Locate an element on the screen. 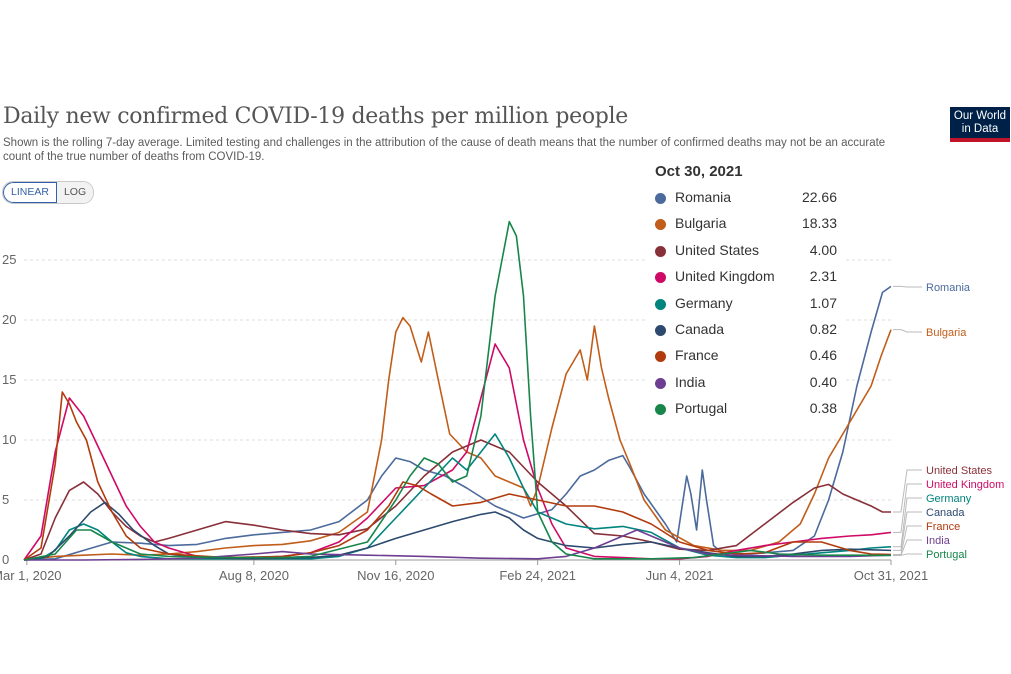  scale-toggle: LINEAR LOG is located at coordinates (48, 192).